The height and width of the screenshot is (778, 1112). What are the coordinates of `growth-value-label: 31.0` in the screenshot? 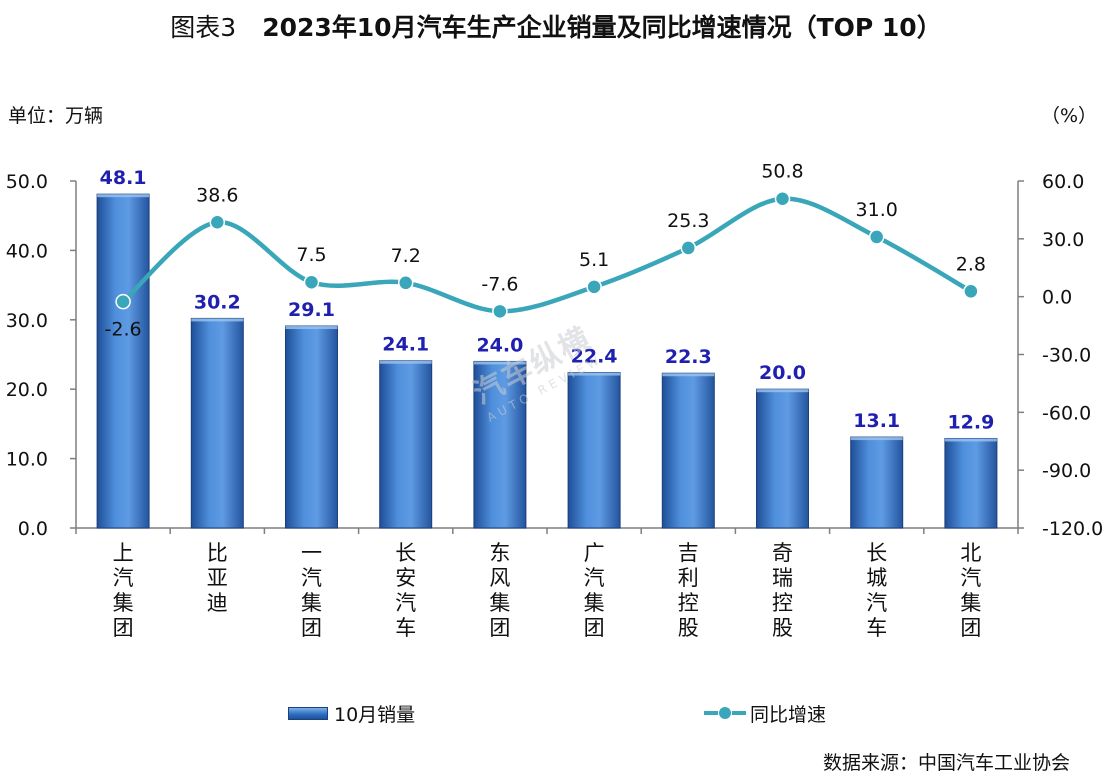 It's located at (877, 210).